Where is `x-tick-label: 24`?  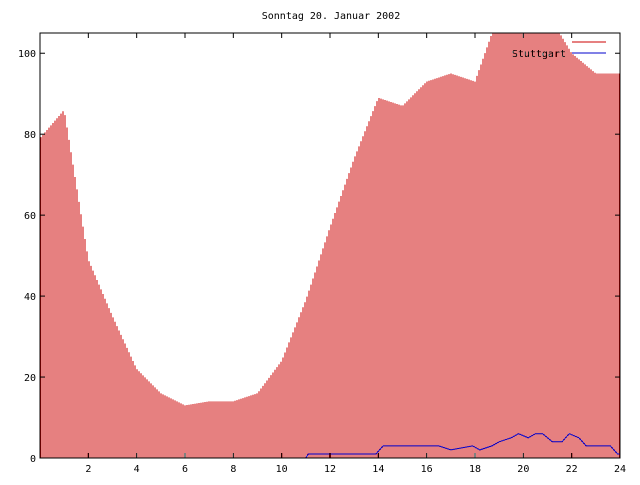 x-tick-label: 24 is located at coordinates (620, 469).